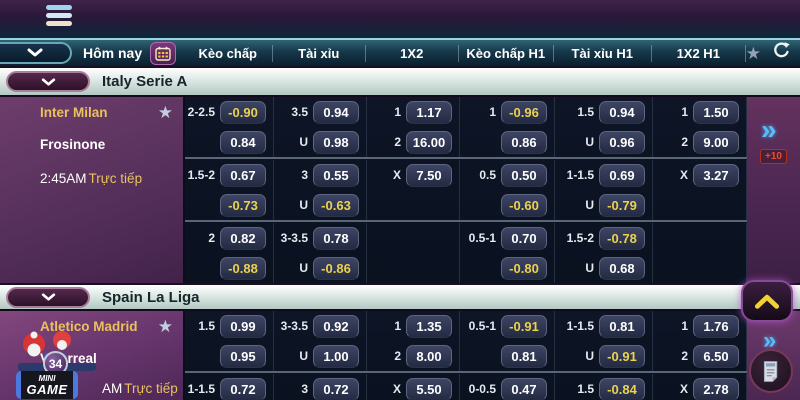 This screenshot has height=400, width=800. I want to click on odds-cell: 1.5 0.99, so click(229, 326).